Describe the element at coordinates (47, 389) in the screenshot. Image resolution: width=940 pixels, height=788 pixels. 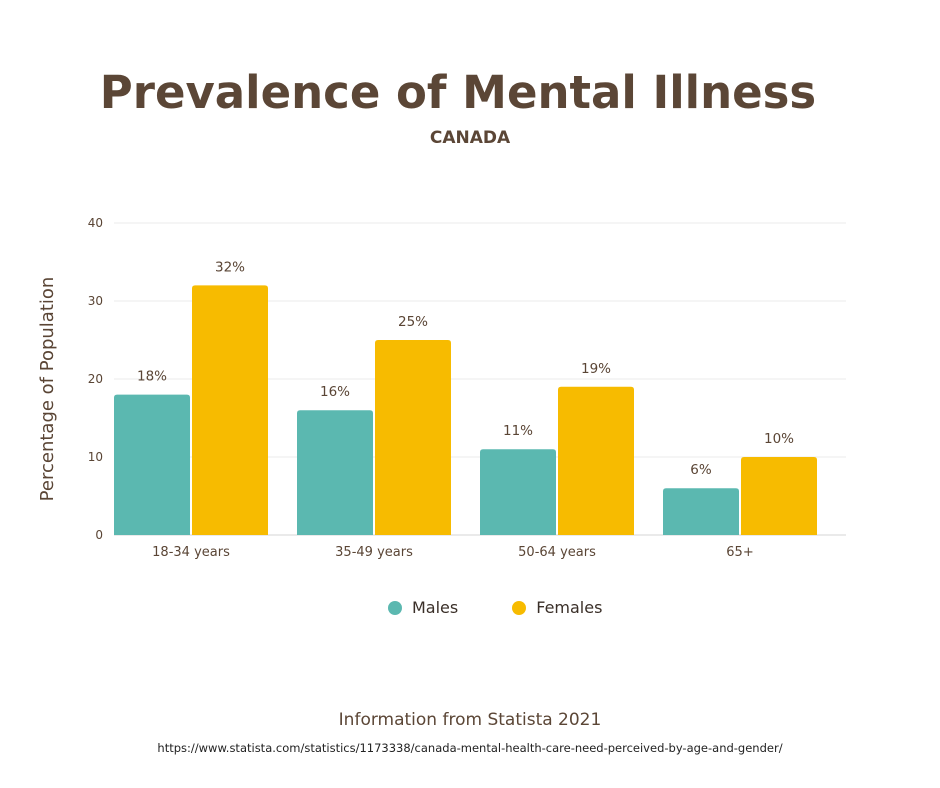
I see `y-axis-label: Percentage of Population` at that location.